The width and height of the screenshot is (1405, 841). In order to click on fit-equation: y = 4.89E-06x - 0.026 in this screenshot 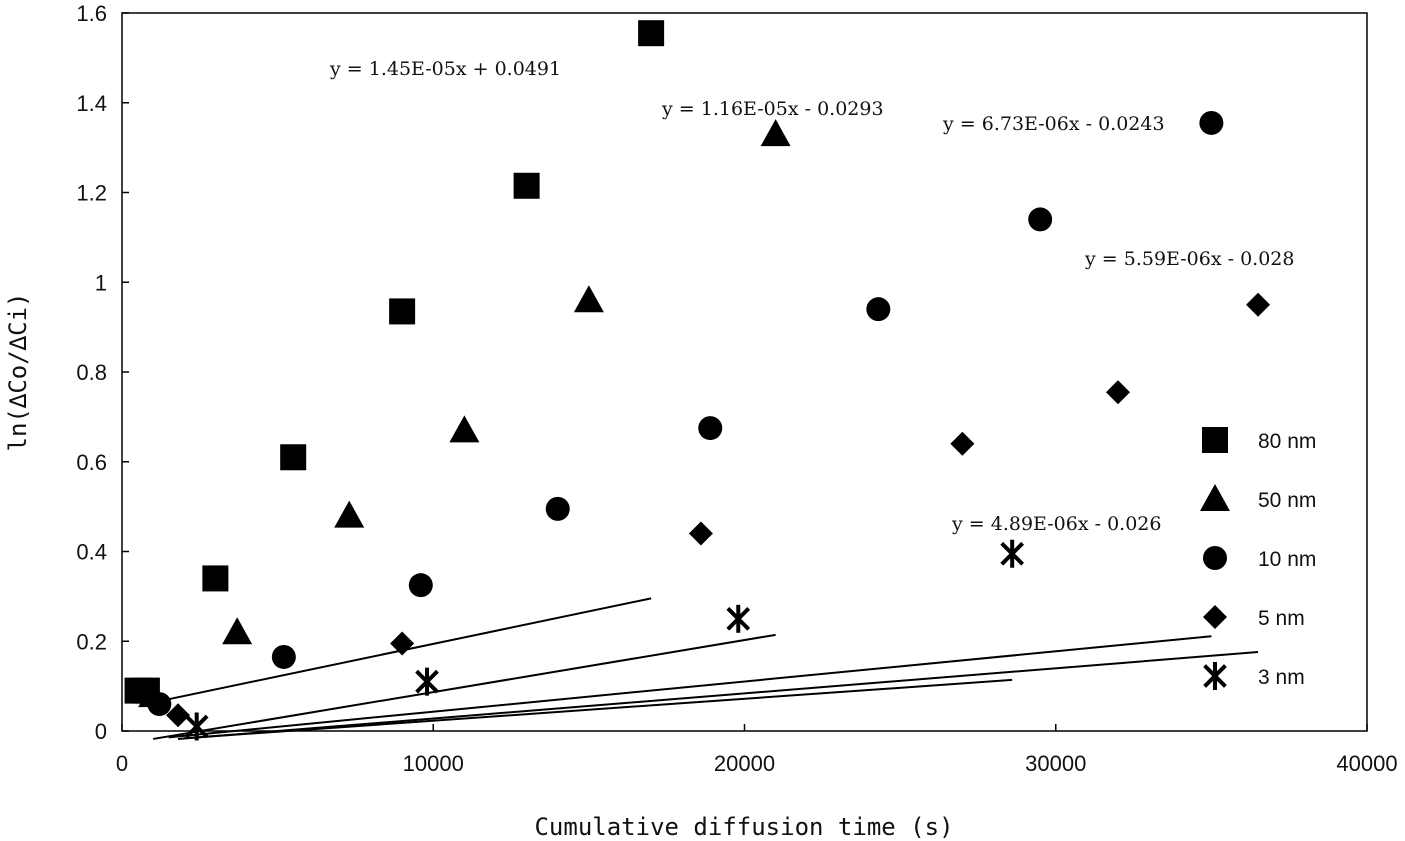, I will do `click(1056, 524)`.